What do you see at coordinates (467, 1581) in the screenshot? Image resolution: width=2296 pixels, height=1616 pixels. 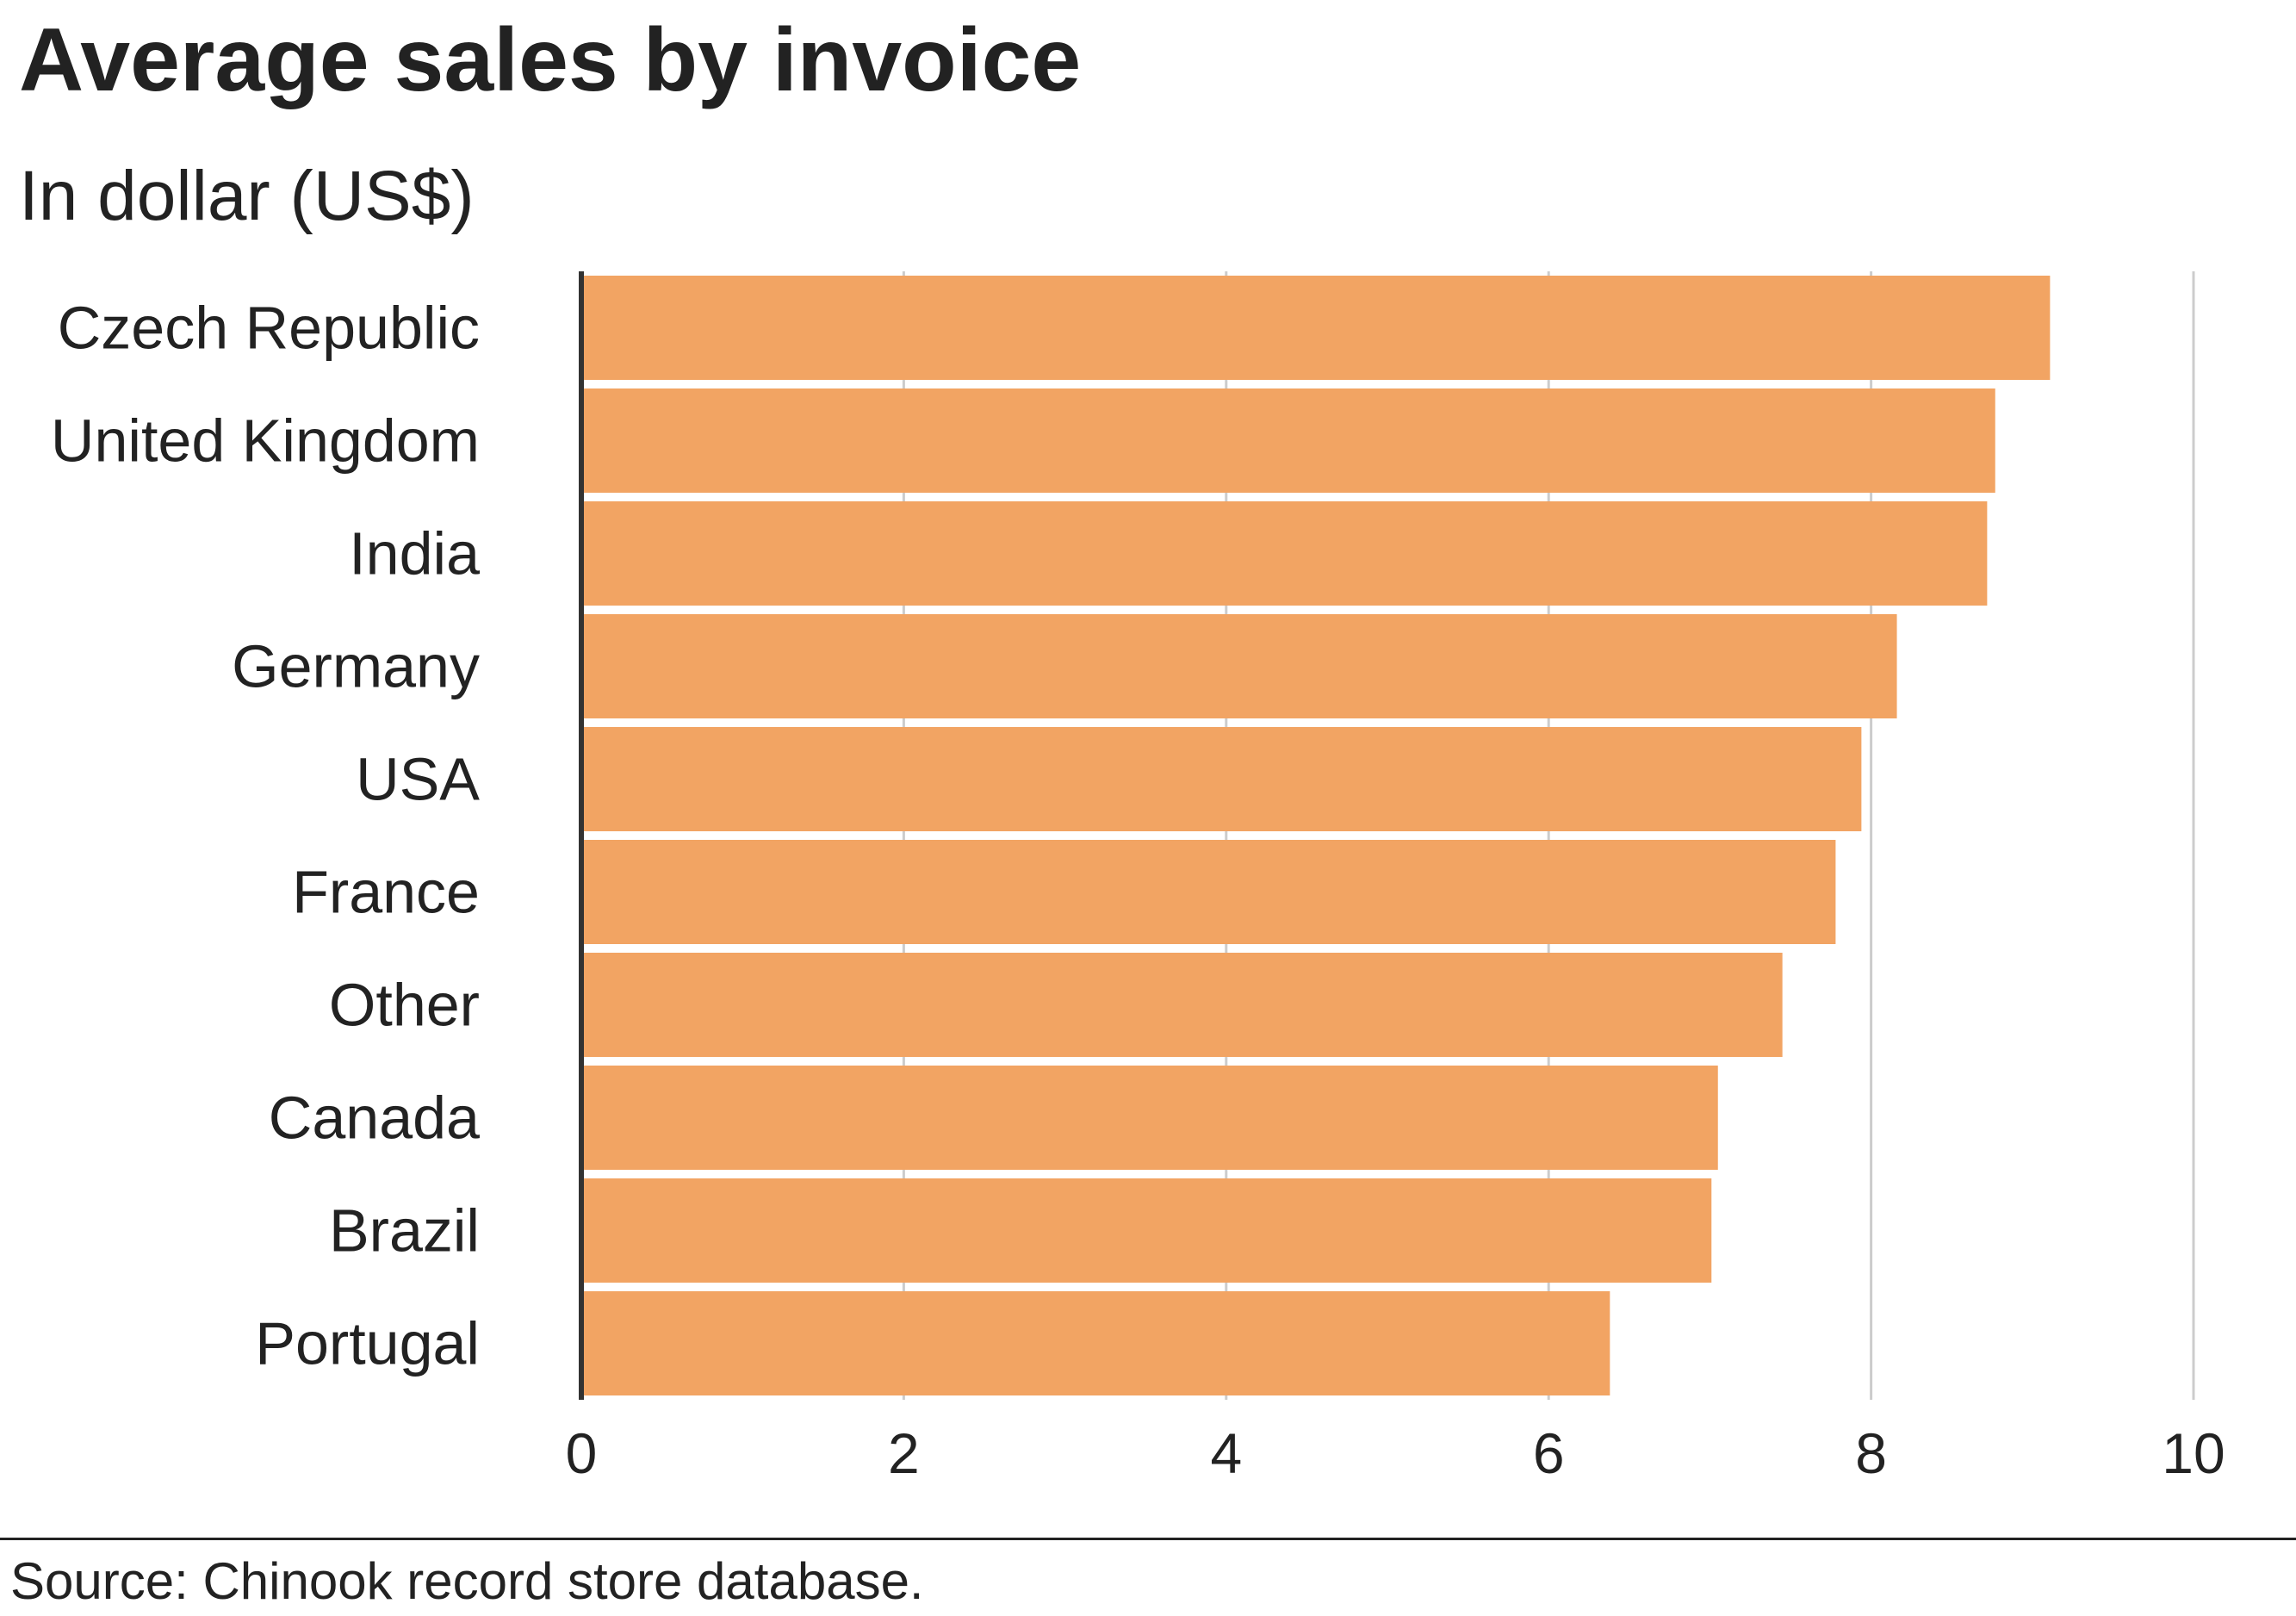 I see `source-note: Source: Chinook record store database.` at bounding box center [467, 1581].